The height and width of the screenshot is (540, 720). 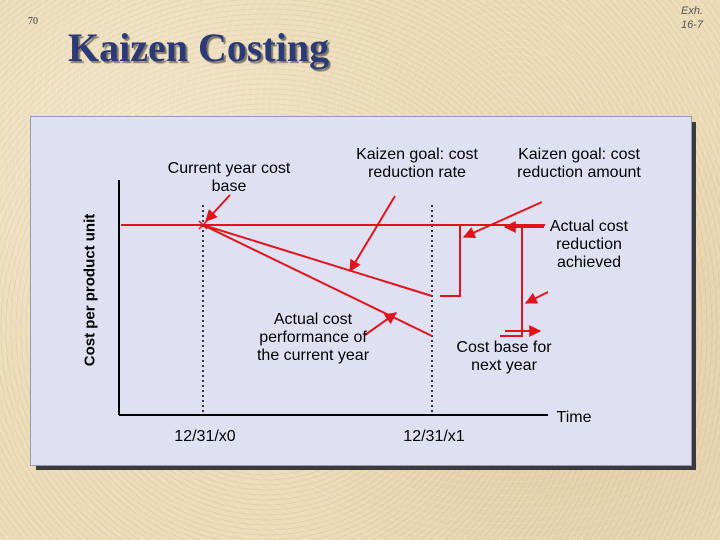 What do you see at coordinates (203, 225) in the screenshot?
I see `origin-mark` at bounding box center [203, 225].